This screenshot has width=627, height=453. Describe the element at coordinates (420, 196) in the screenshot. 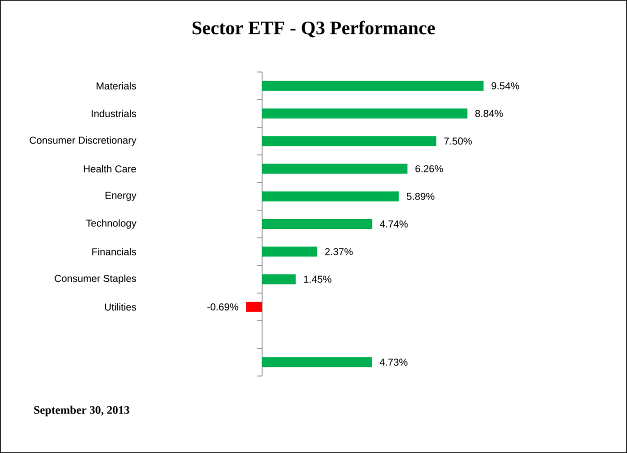

I see `data-label: 5.89%` at that location.